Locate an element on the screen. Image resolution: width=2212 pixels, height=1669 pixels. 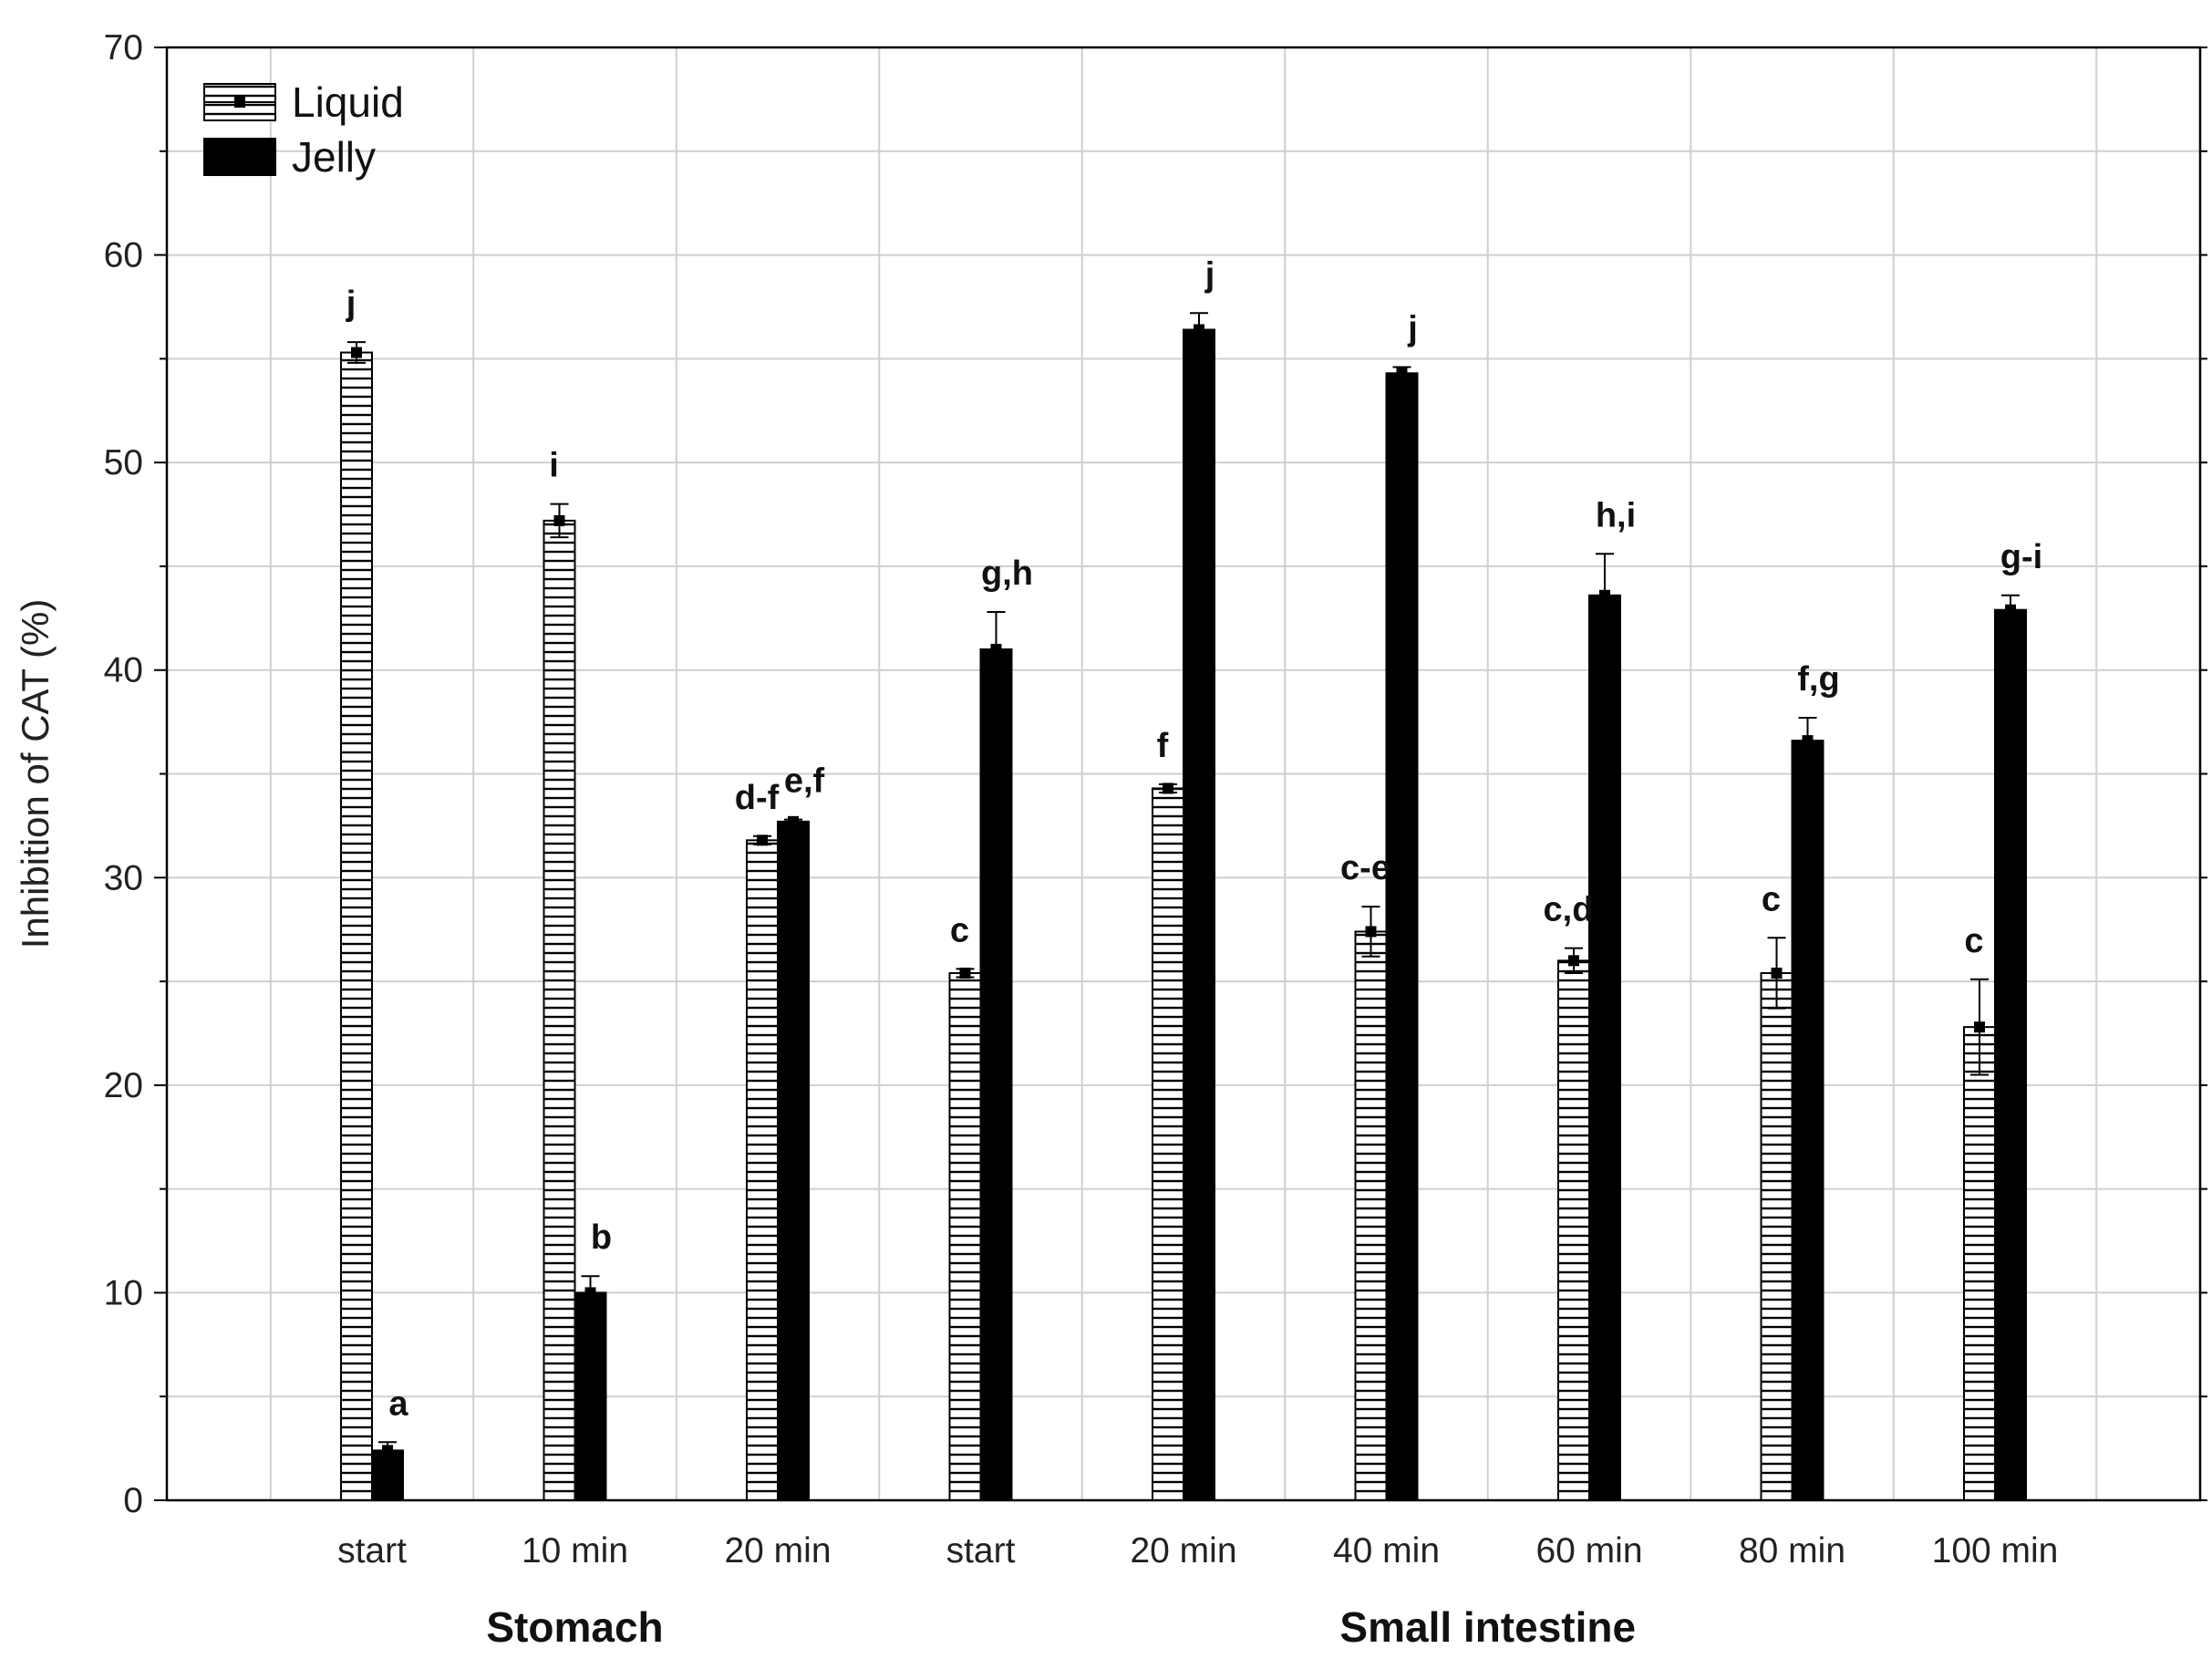
significance-letter: h,i is located at coordinates (1616, 515).